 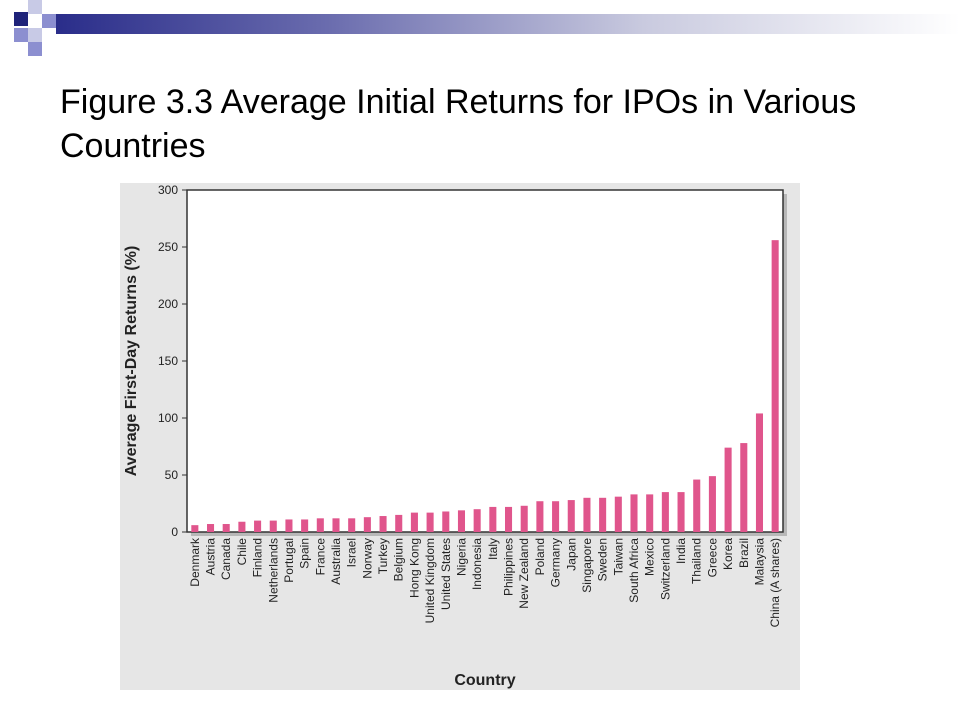 I want to click on bar-thailand, so click(x=697, y=505).